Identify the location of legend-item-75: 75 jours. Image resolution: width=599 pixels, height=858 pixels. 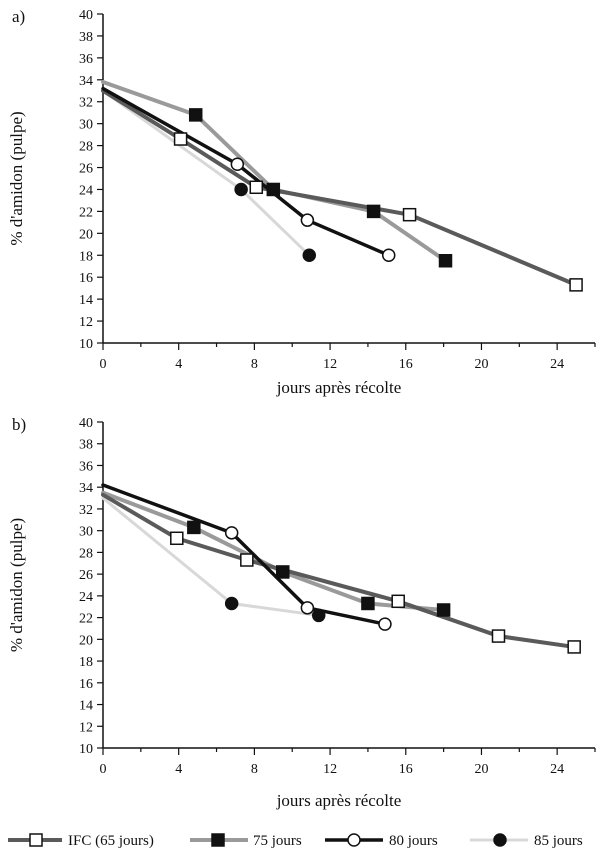
(246, 841).